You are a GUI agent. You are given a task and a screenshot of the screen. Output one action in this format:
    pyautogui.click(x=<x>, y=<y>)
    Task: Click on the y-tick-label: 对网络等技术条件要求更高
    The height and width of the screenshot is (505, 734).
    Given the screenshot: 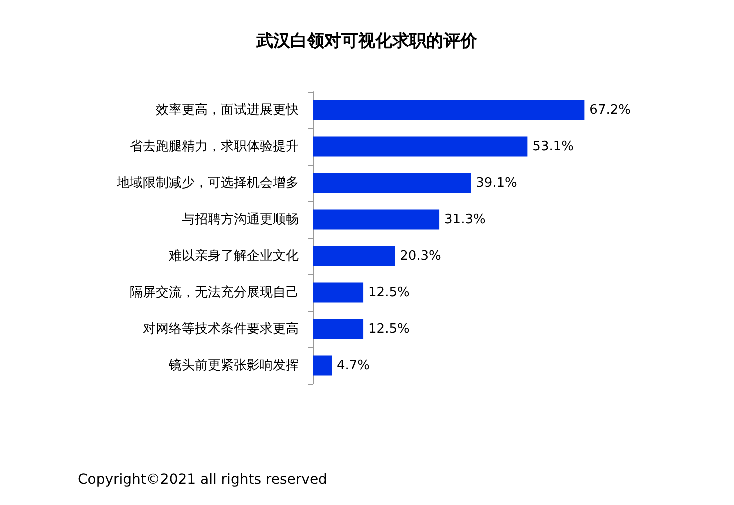 What is the action you would take?
    pyautogui.click(x=221, y=328)
    